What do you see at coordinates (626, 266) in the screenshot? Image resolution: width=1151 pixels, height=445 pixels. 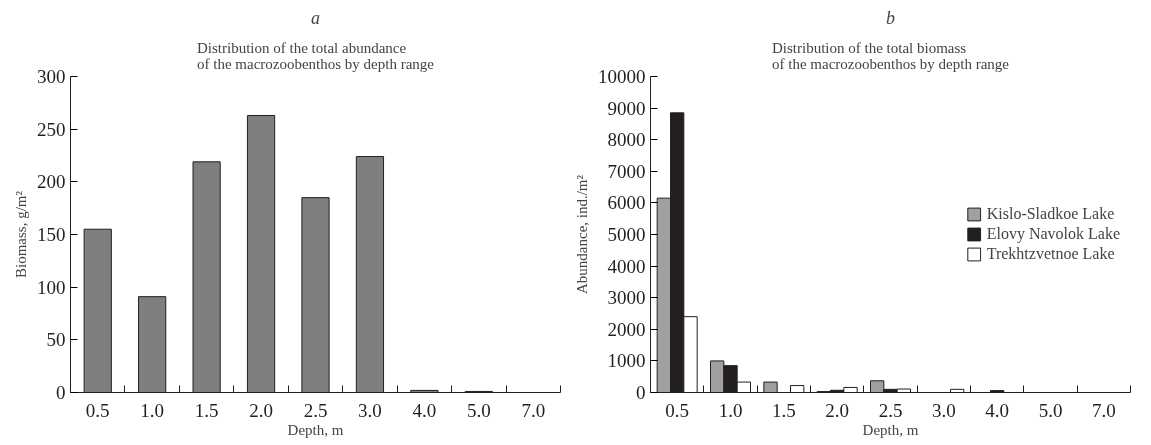 I see `y-tick-label: 4000` at bounding box center [626, 266].